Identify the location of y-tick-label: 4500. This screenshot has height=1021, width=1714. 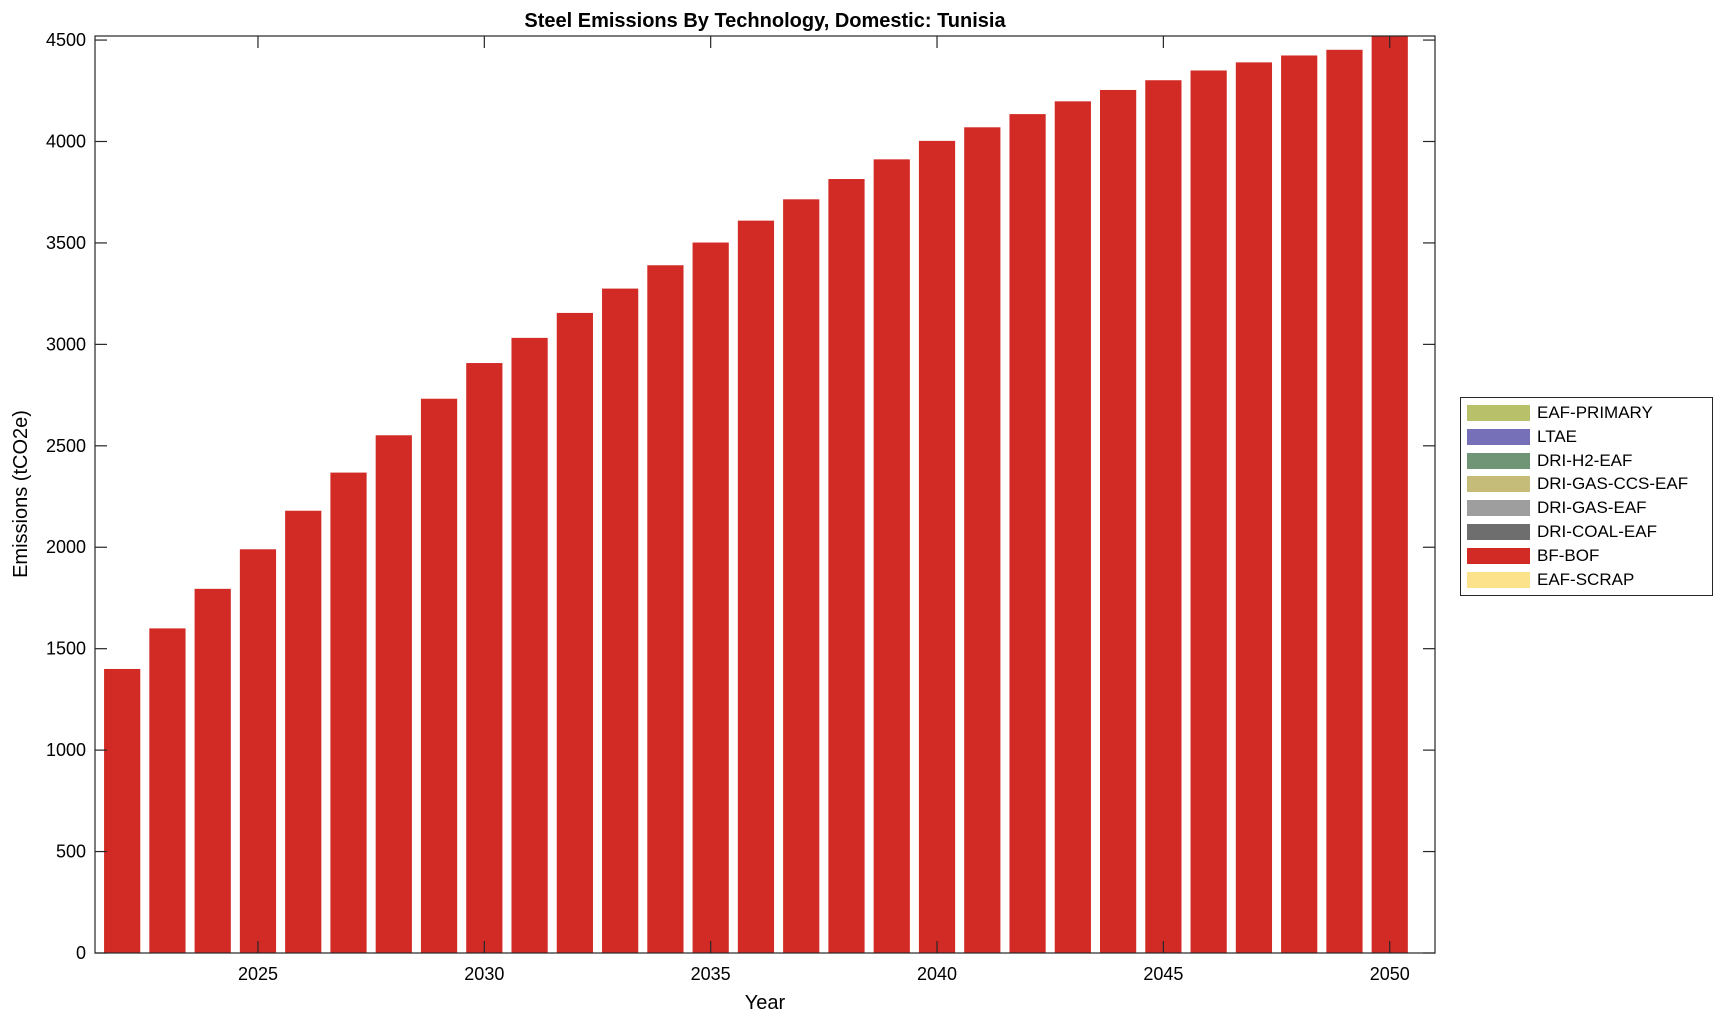
(66, 40).